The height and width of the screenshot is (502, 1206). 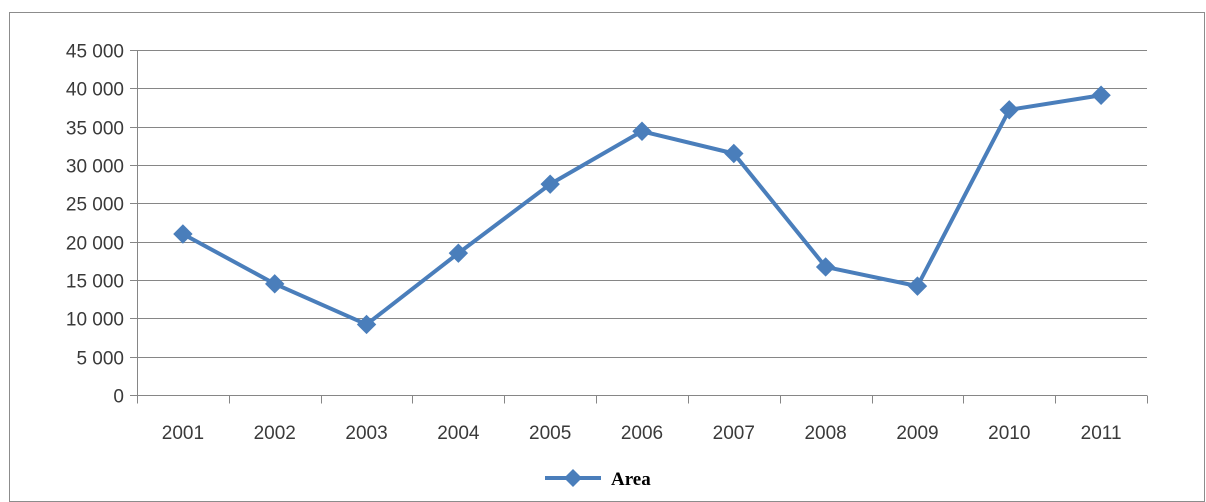 I want to click on x-tick-label: 2007, so click(x=734, y=433).